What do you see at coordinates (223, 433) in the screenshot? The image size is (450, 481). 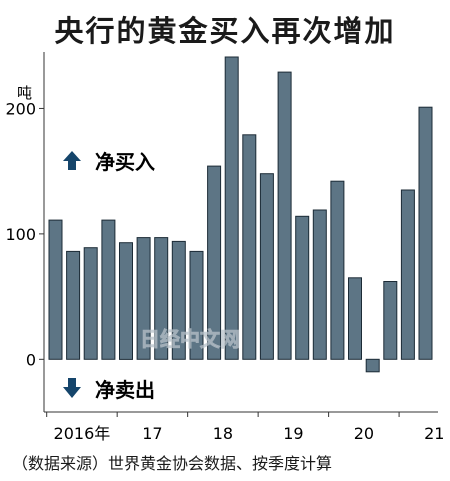 I see `x-tick-label: 18` at bounding box center [223, 433].